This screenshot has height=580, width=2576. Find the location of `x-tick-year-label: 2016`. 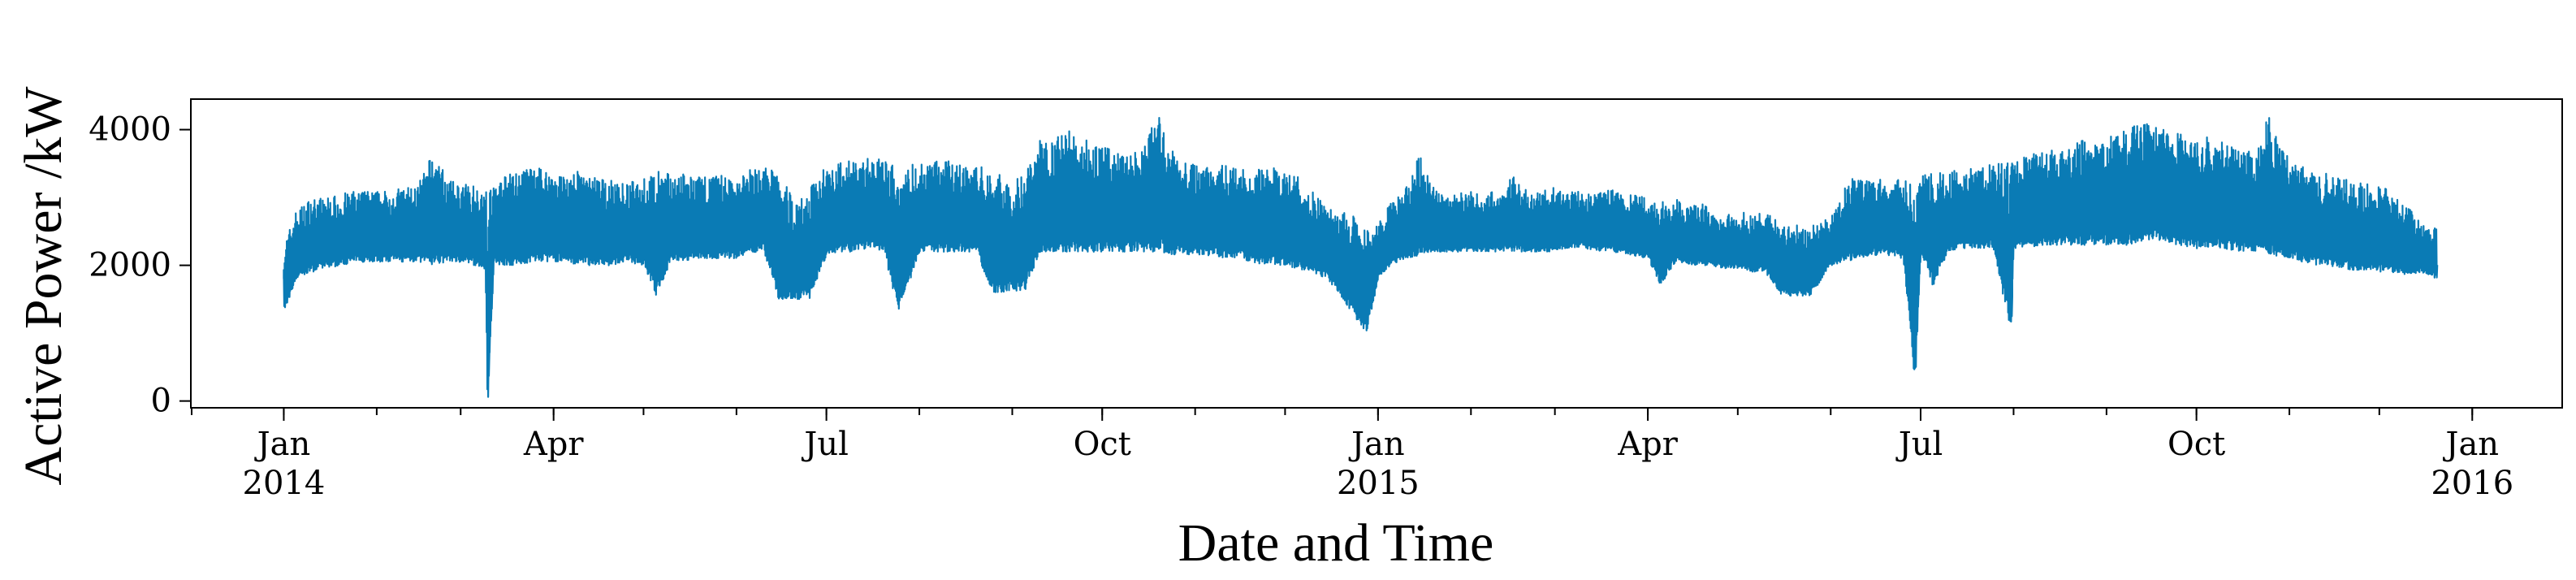

x-tick-year-label: 2016 is located at coordinates (2472, 483).